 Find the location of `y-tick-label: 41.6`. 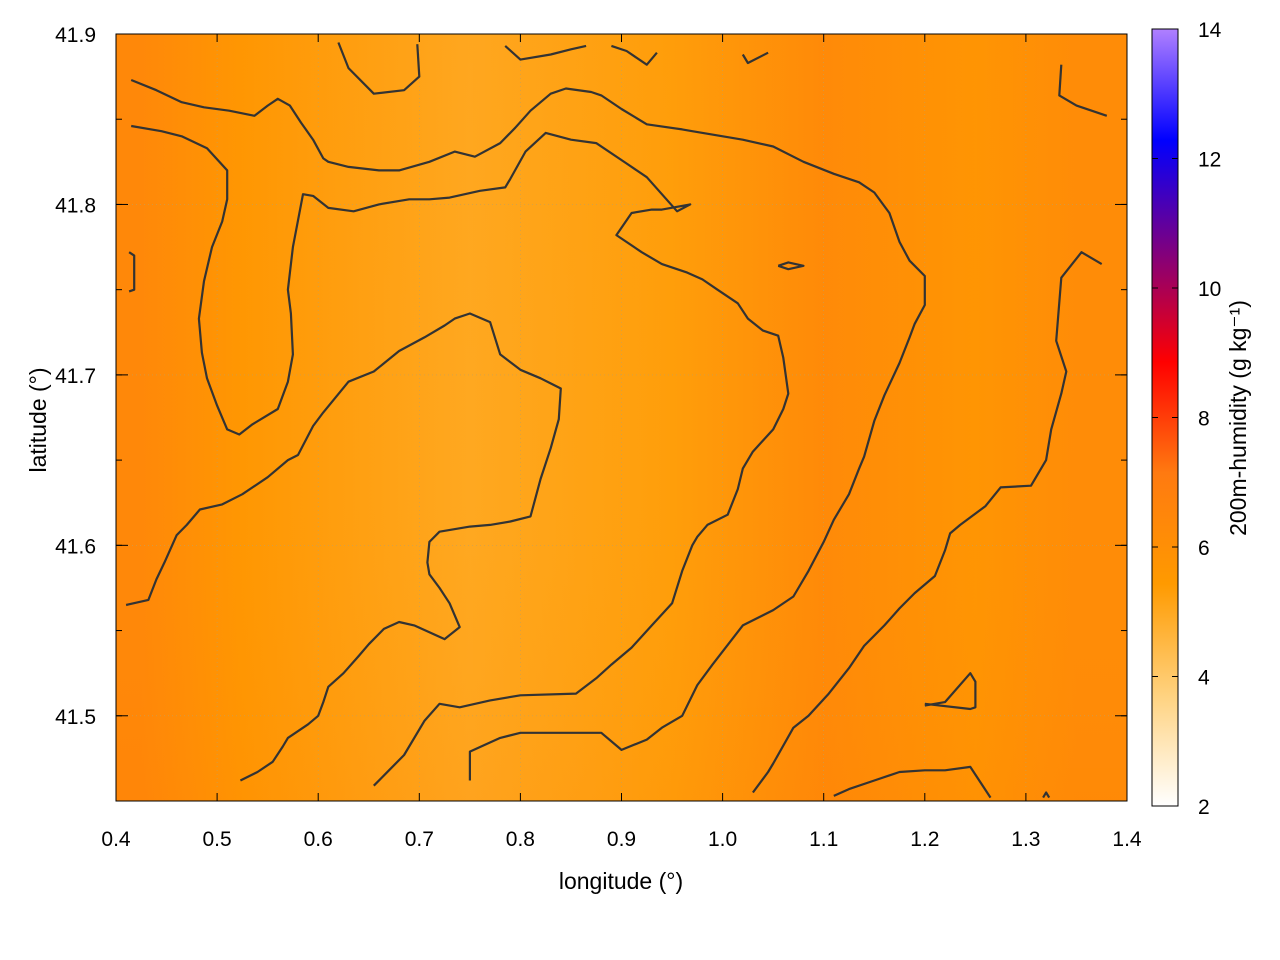

y-tick-label: 41.6 is located at coordinates (75, 546).